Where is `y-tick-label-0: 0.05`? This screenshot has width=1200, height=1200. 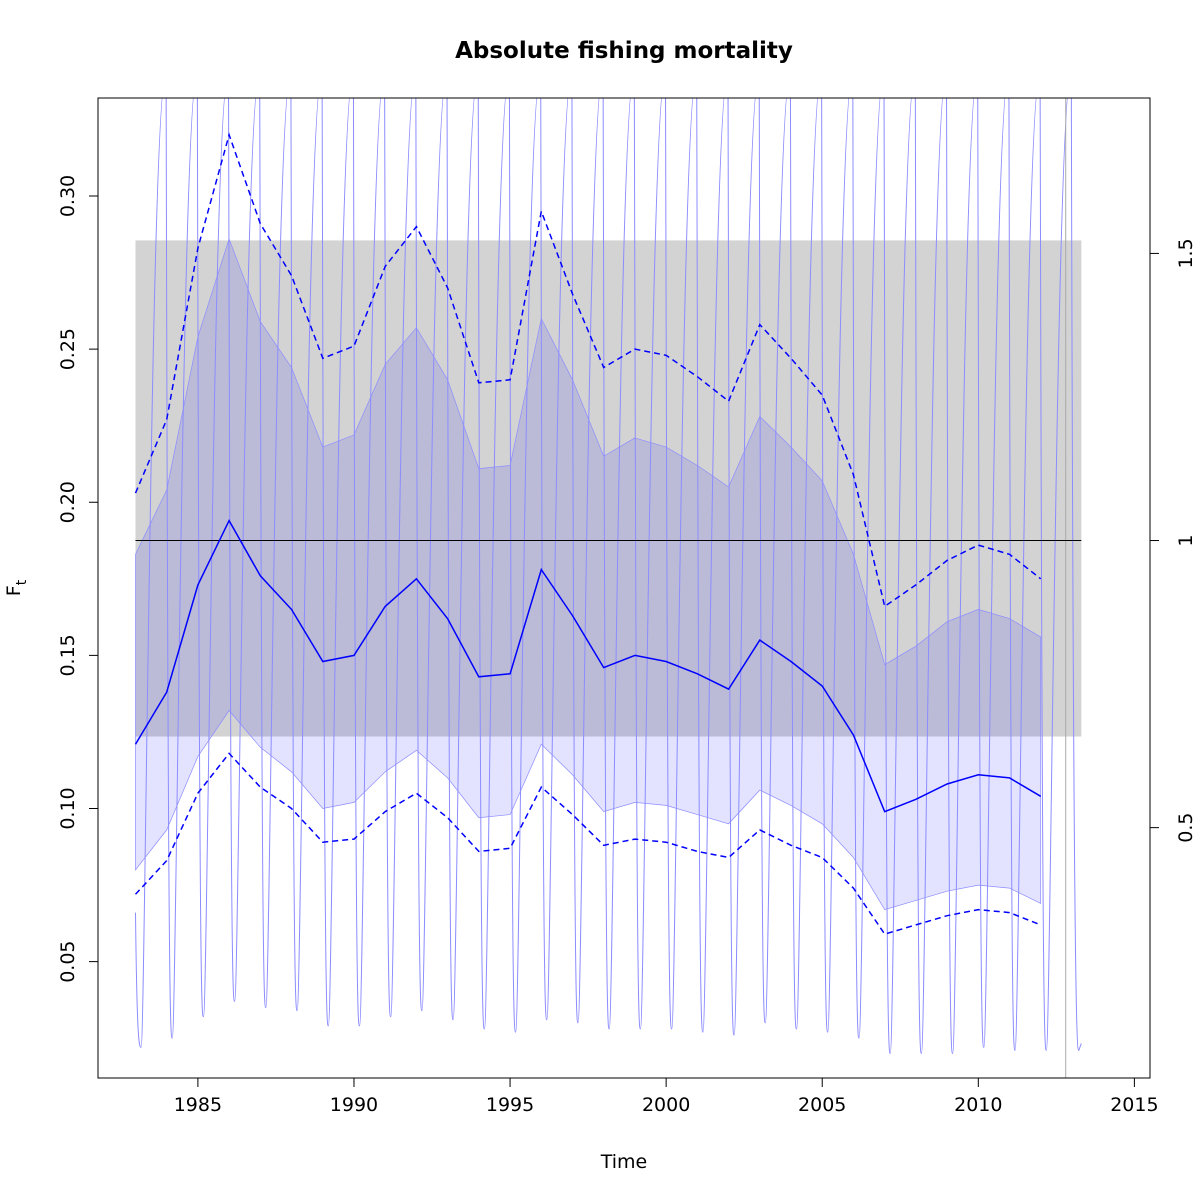
y-tick-label-0: 0.05 is located at coordinates (68, 961).